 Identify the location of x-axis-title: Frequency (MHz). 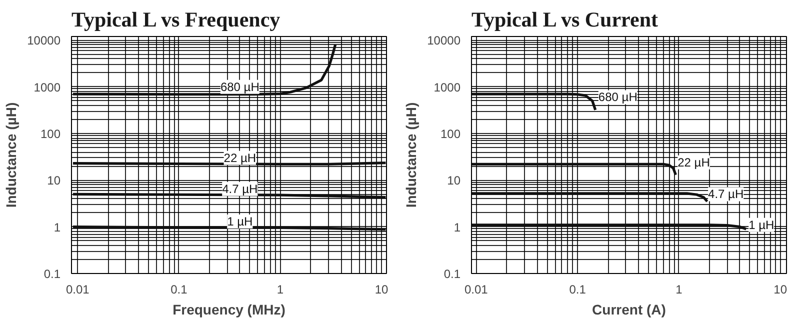
(229, 310).